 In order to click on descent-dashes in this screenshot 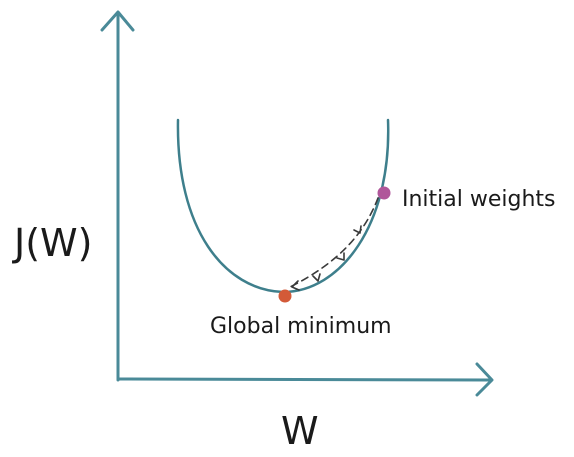, I will do `click(334, 242)`.